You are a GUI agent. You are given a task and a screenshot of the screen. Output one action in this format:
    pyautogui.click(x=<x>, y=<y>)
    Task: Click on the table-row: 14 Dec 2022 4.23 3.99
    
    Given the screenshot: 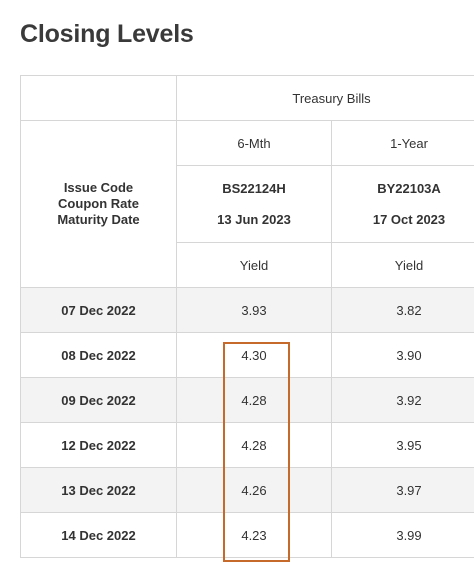 What is the action you would take?
    pyautogui.click(x=247, y=535)
    